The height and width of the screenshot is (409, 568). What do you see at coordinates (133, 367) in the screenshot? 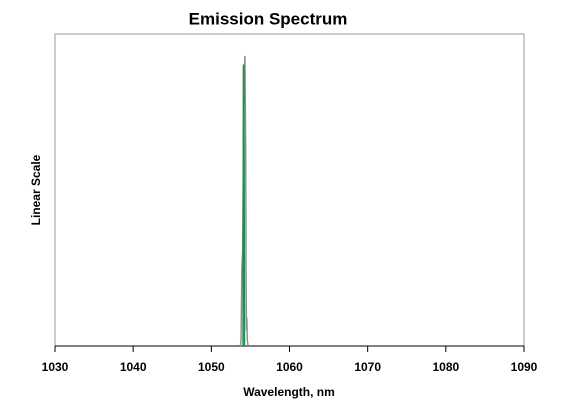
I see `x-tick-label: 1040` at bounding box center [133, 367].